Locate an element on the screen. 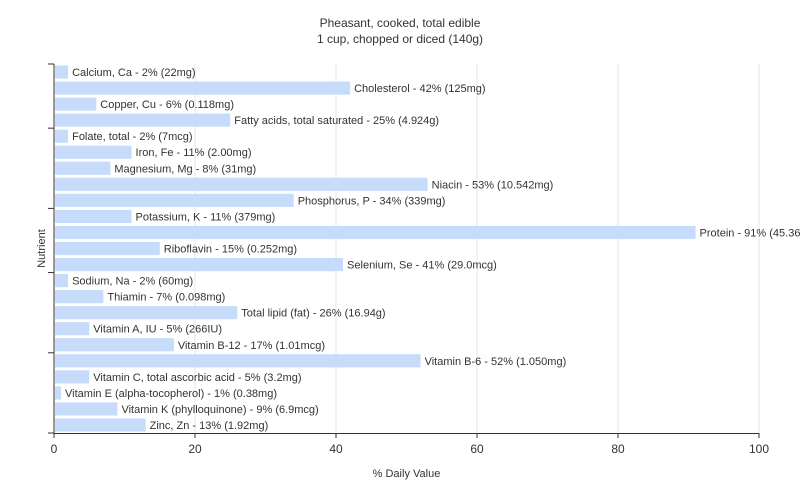 The height and width of the screenshot is (500, 800). bar-label: Magnesium, Mg - 8% (31mg) is located at coordinates (185, 169).